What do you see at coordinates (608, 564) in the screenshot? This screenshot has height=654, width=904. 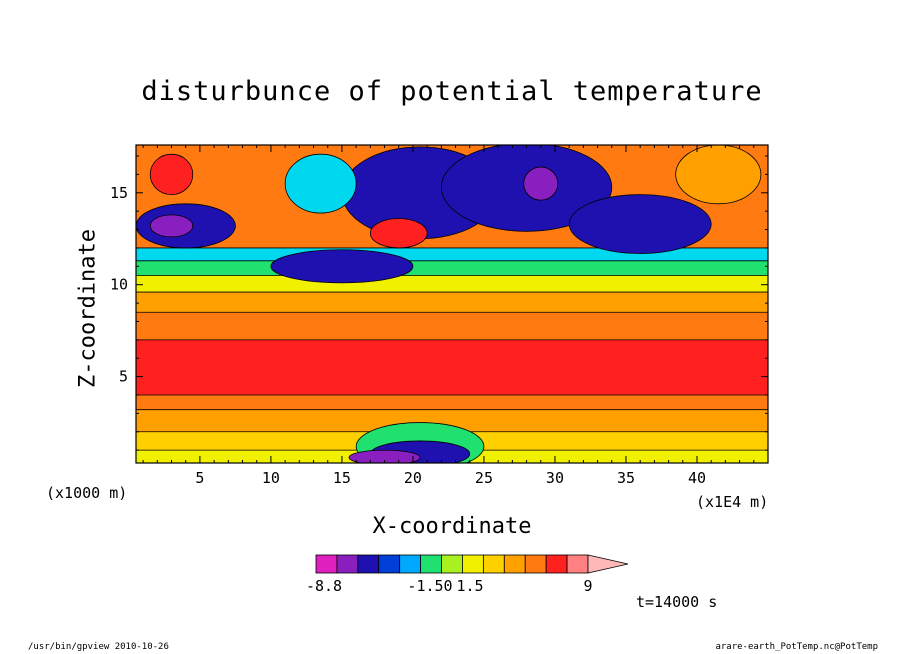 I see `colorbar-arrow` at bounding box center [608, 564].